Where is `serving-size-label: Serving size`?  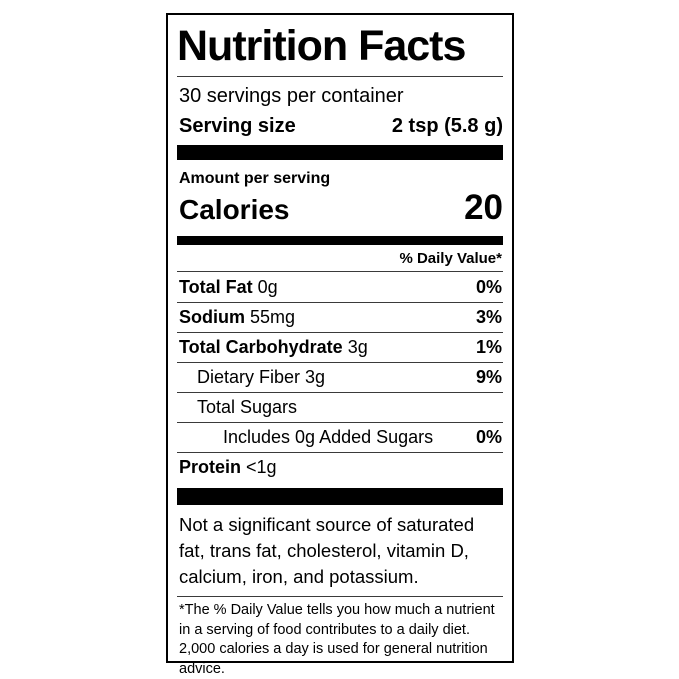 serving-size-label: Serving size is located at coordinates (237, 126).